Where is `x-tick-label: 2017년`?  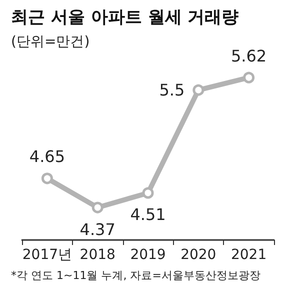 x-tick-label: 2017년 is located at coordinates (47, 255).